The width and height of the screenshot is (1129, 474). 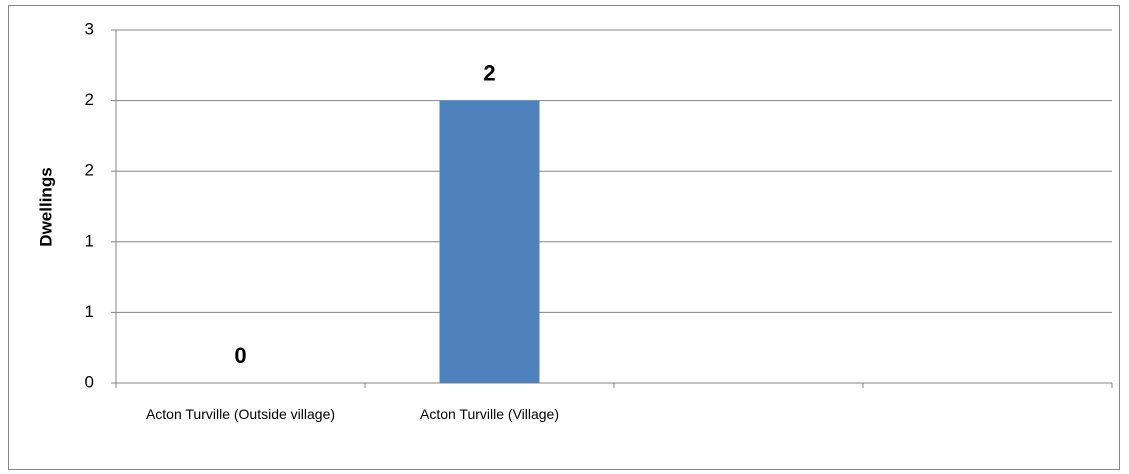 What do you see at coordinates (240, 414) in the screenshot?
I see `x-tick-label: Acton Turville (Outside village)` at bounding box center [240, 414].